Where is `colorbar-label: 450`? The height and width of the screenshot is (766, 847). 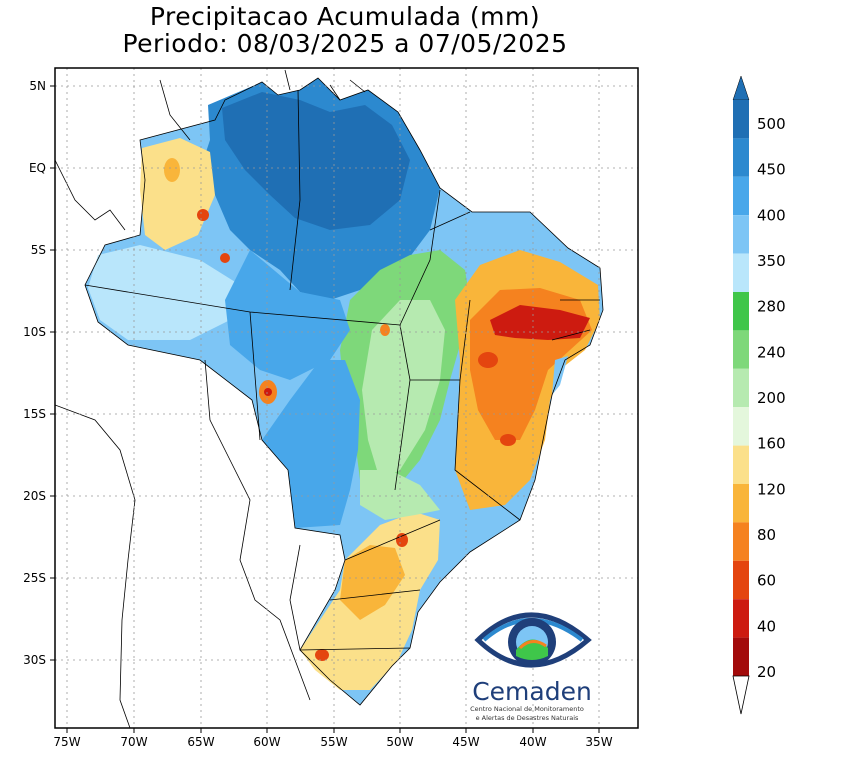 colorbar-label: 450 is located at coordinates (771, 170).